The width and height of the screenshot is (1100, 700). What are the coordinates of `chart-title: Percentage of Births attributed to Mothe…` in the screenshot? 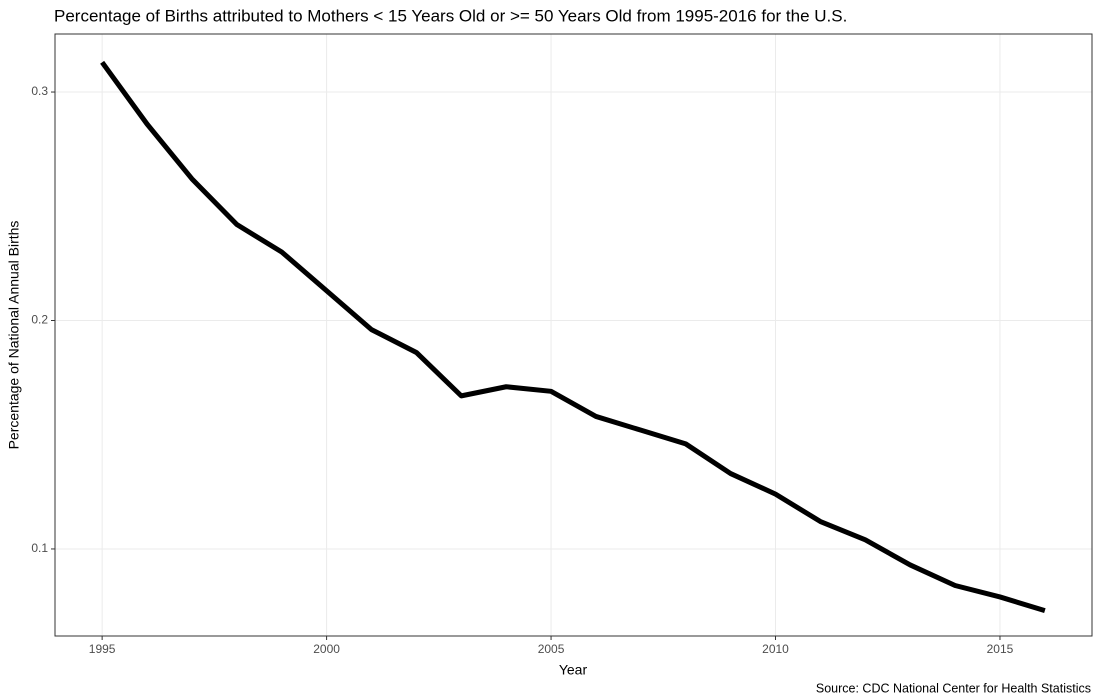 It's located at (450, 15).